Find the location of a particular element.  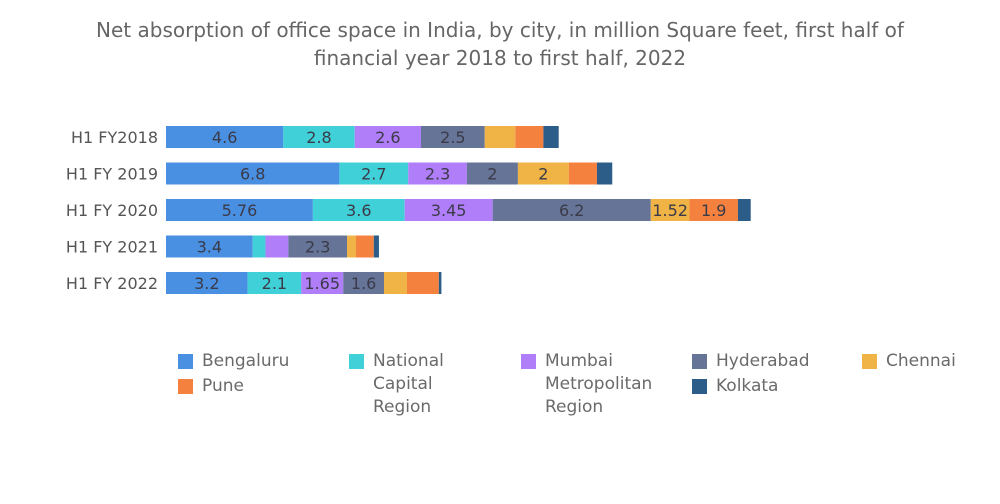

data-label: 3.45 is located at coordinates (449, 210).